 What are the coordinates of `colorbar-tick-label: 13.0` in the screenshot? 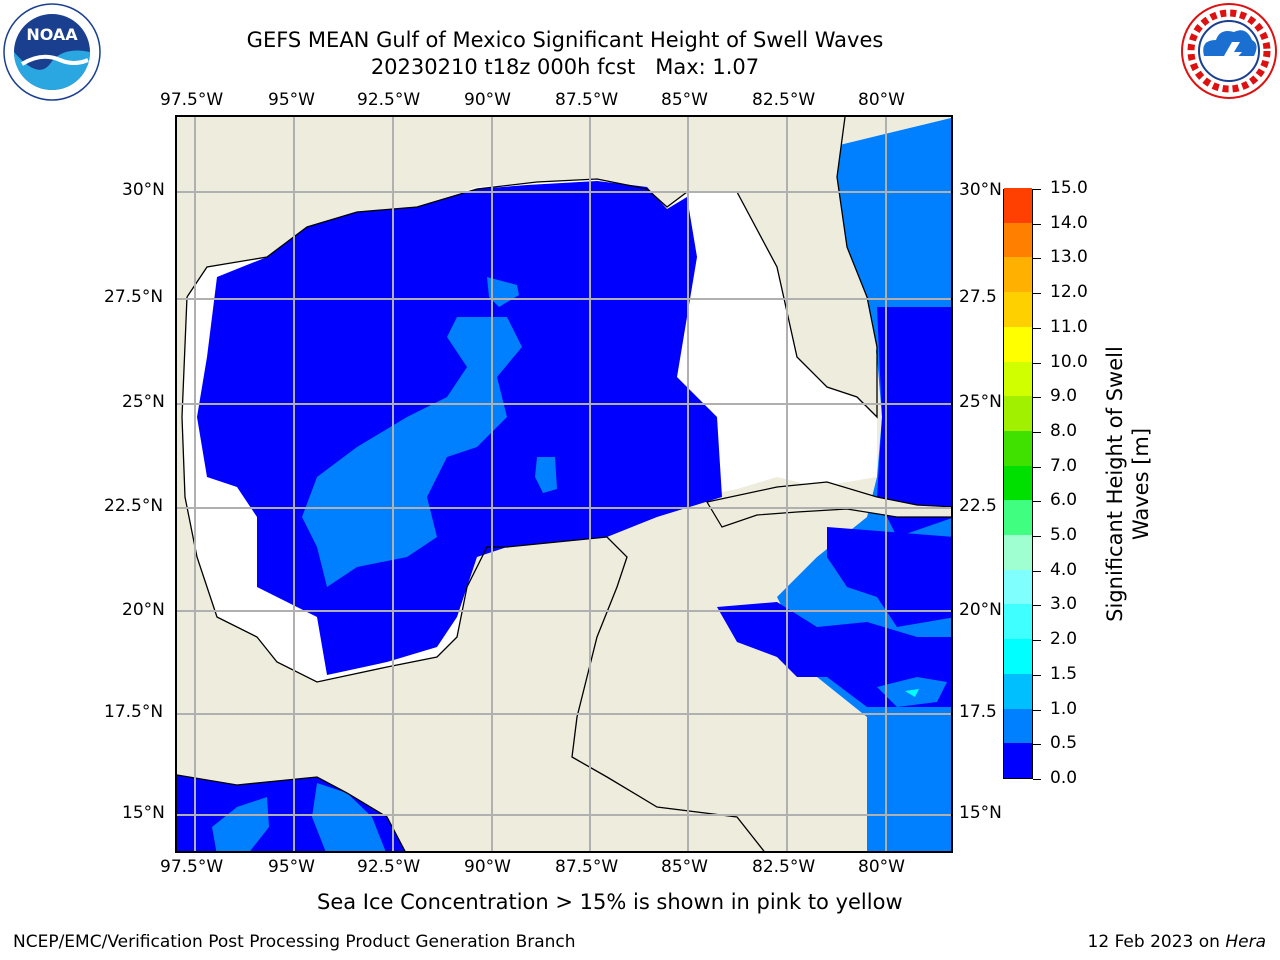 It's located at (1069, 257).